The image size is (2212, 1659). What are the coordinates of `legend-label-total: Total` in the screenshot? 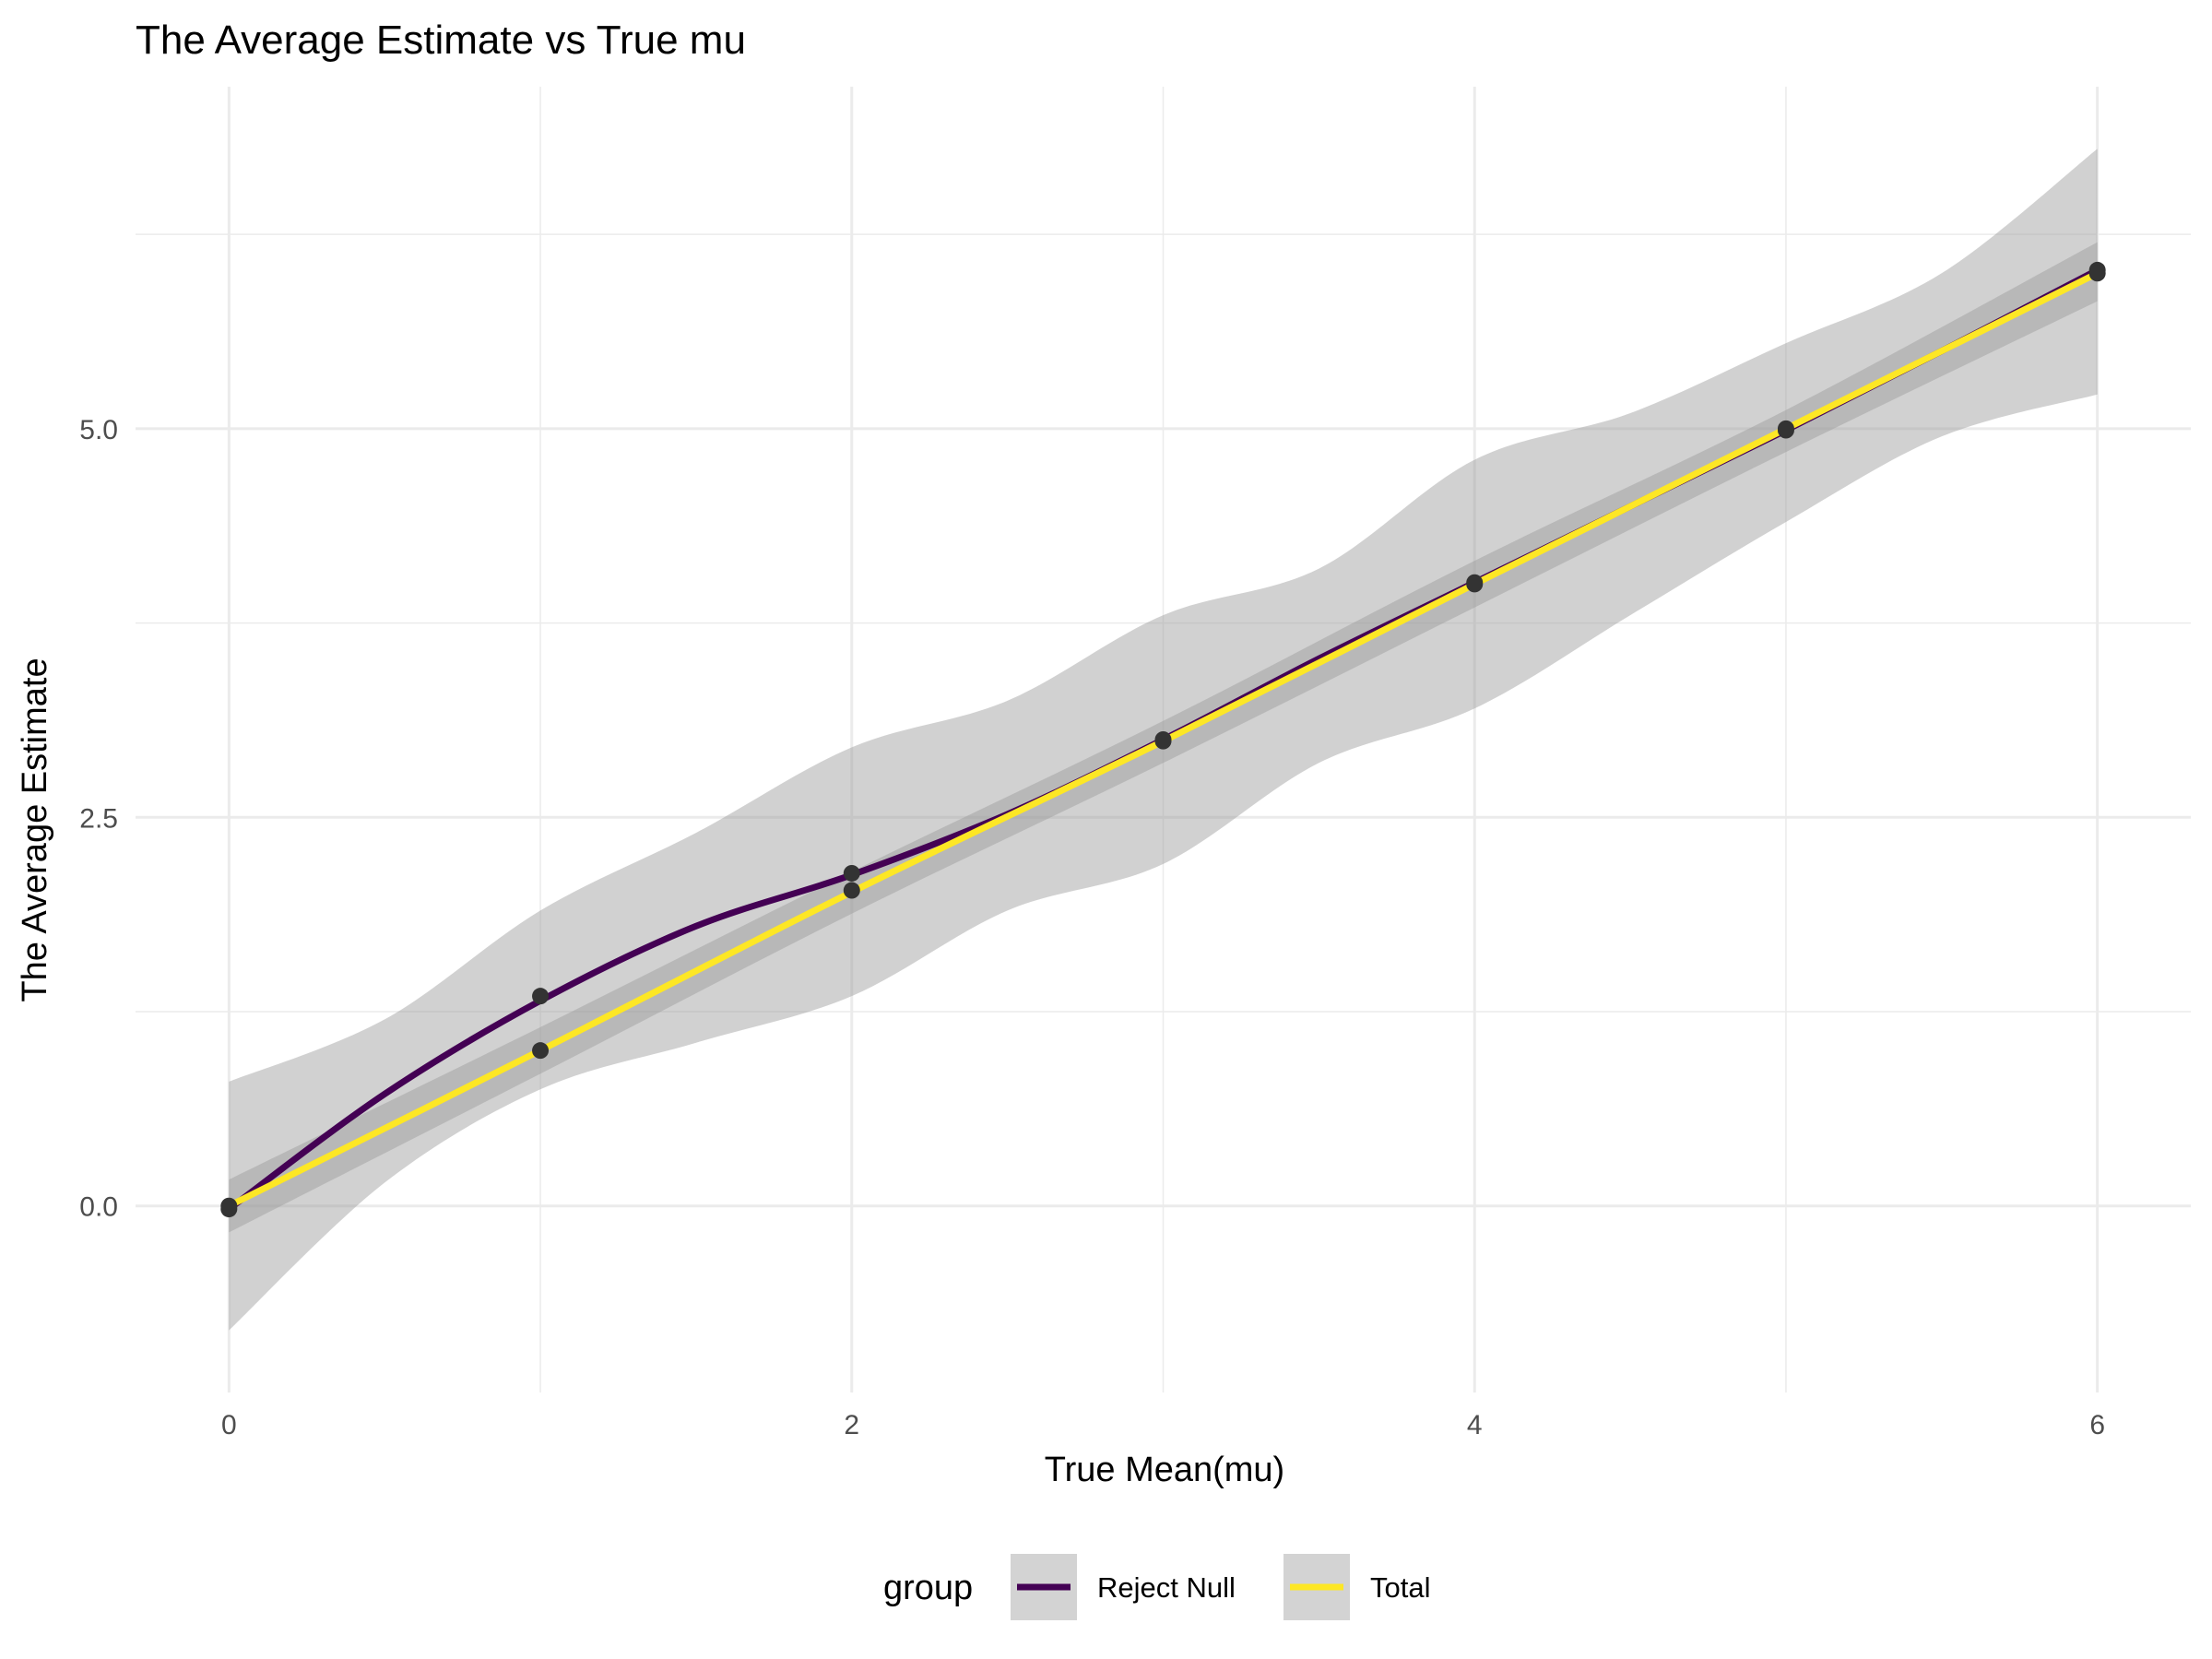 It's located at (1400, 1588).